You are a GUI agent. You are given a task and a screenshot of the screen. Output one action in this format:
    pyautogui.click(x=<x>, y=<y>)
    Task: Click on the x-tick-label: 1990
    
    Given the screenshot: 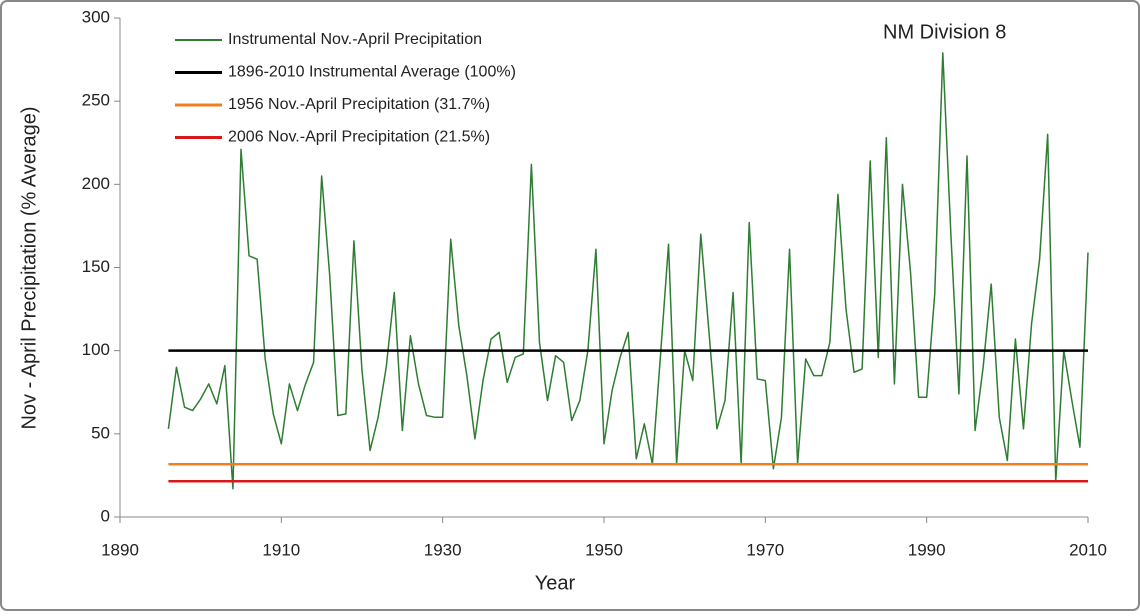 What is the action you would take?
    pyautogui.click(x=927, y=549)
    